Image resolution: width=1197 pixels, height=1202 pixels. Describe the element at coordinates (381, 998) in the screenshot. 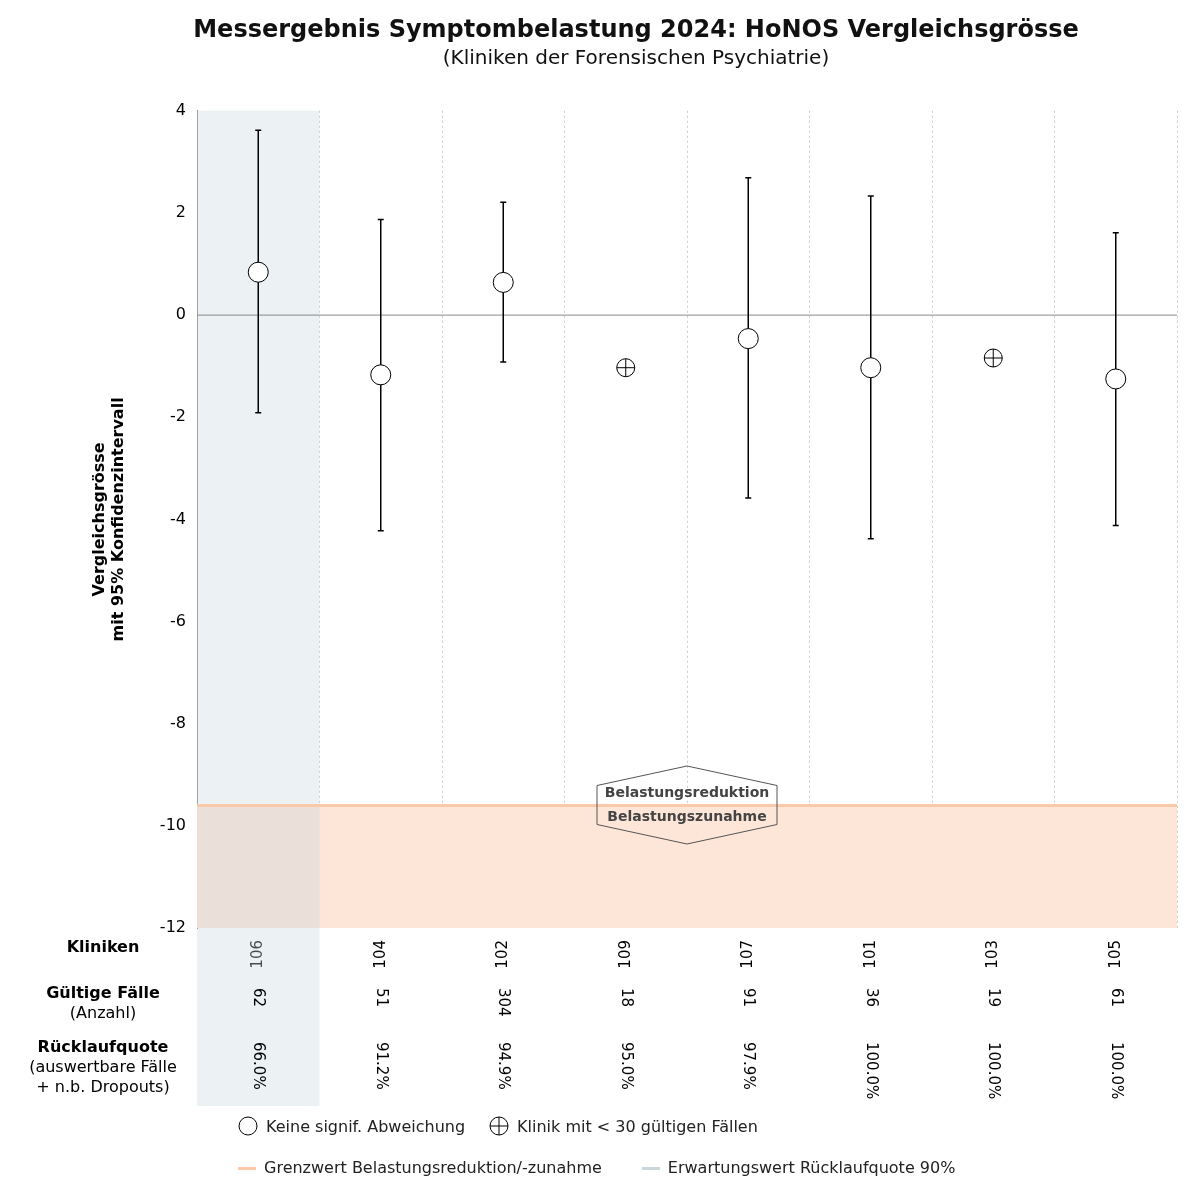

I see `text: 51` at that location.